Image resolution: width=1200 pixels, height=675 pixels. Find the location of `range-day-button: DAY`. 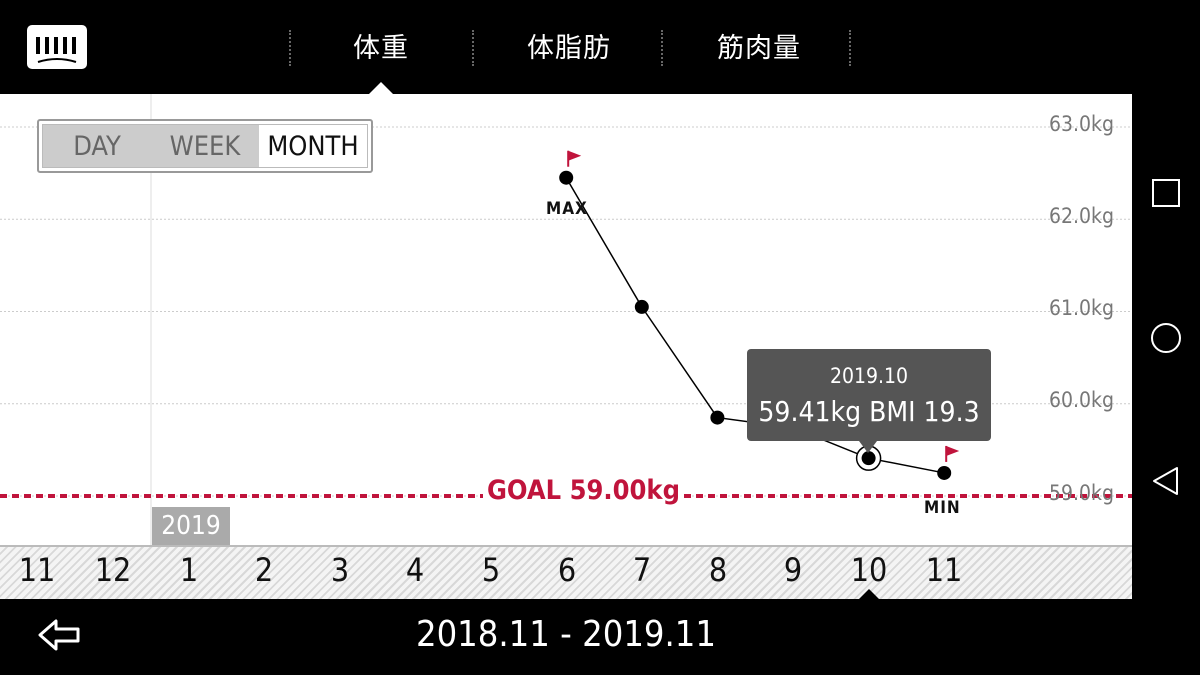

range-day-button: DAY is located at coordinates (97, 146).